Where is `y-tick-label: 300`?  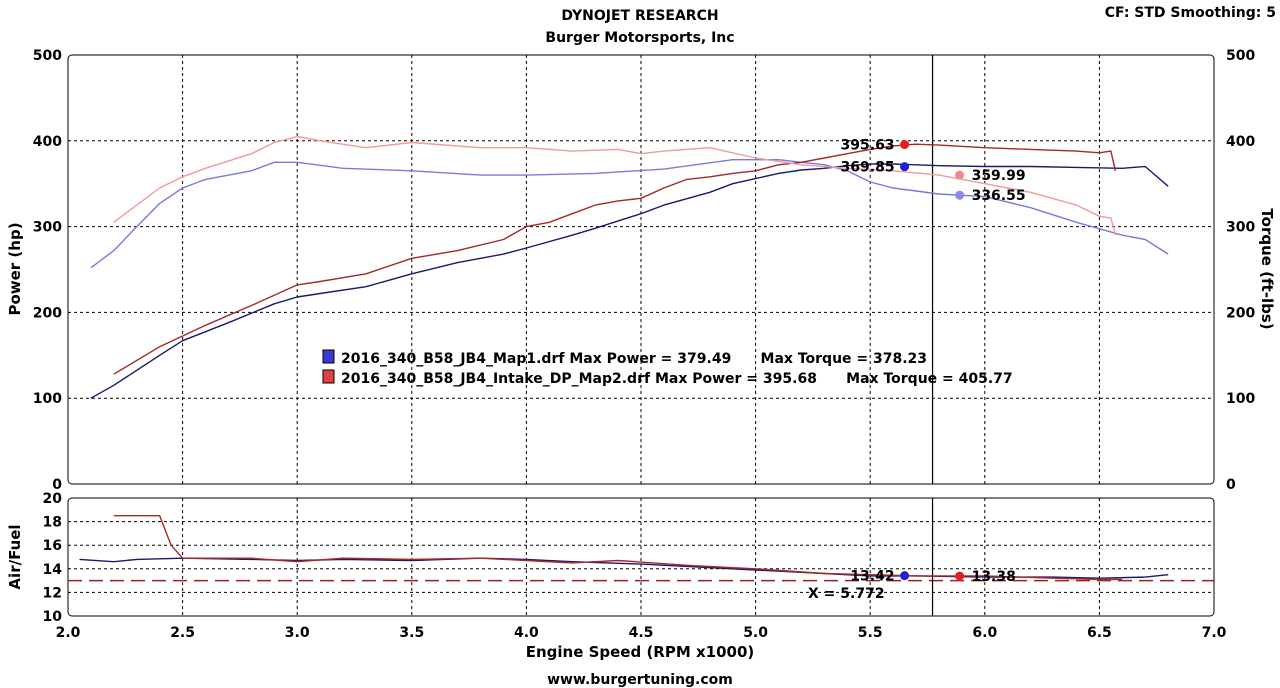
y-tick-label: 300 is located at coordinates (47, 228).